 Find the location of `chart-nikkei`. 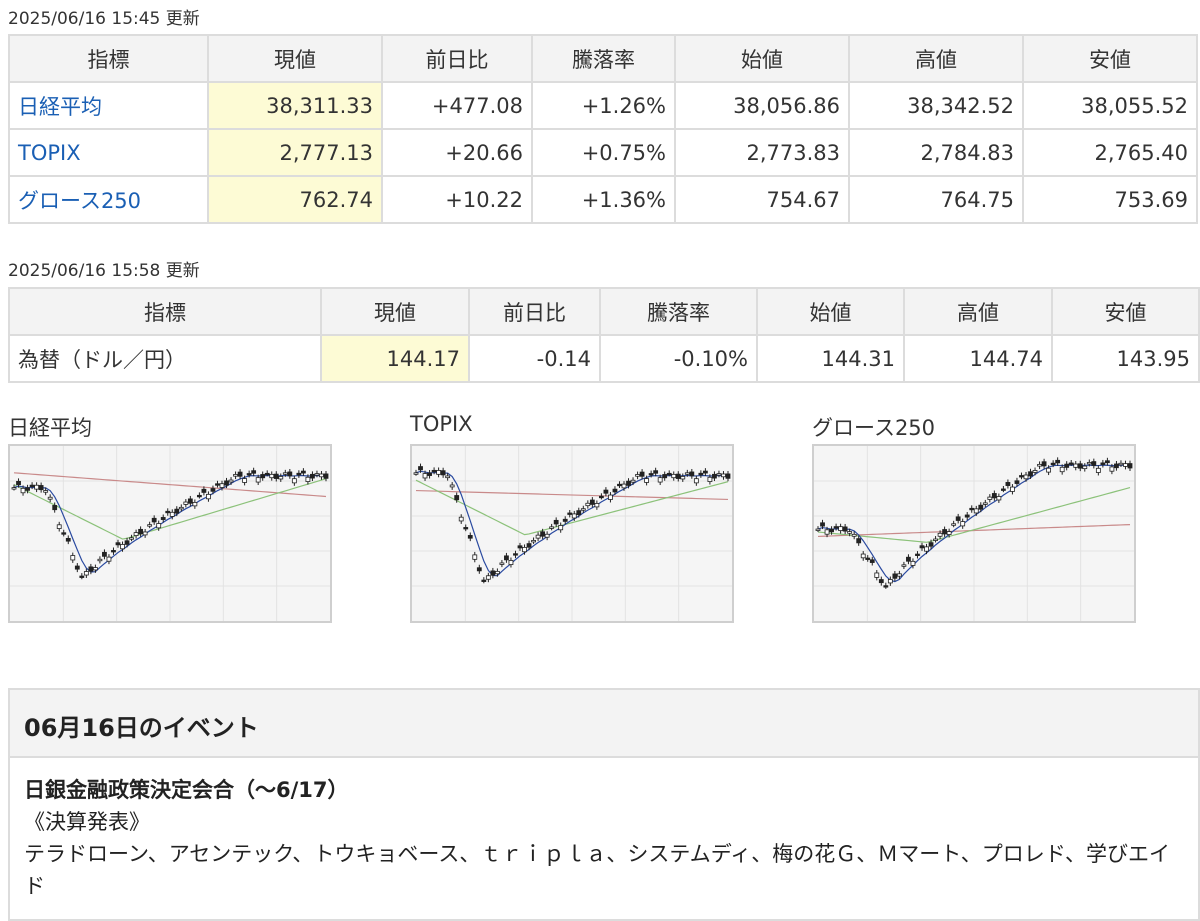

chart-nikkei is located at coordinates (170, 533).